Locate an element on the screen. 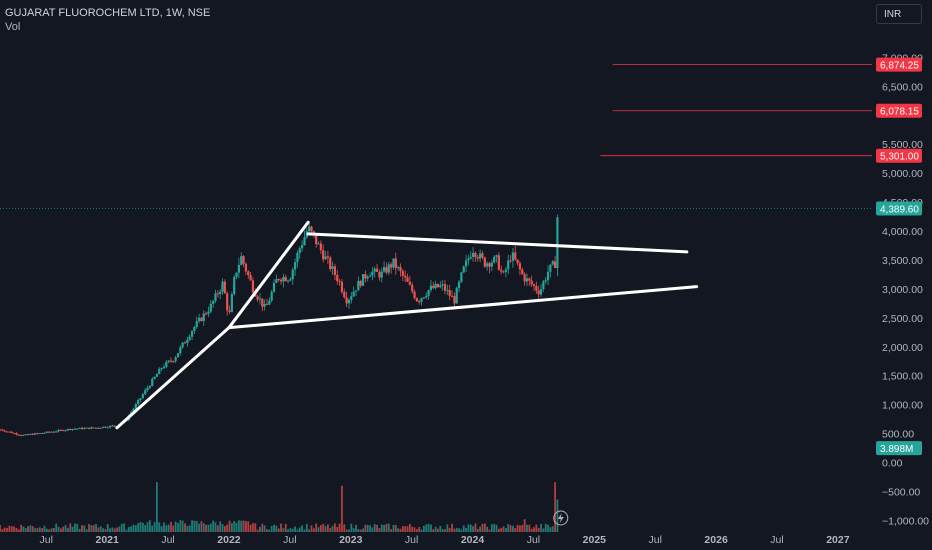 This screenshot has height=550, width=932. last-price-tag-label: 4,389.60 is located at coordinates (899, 209).